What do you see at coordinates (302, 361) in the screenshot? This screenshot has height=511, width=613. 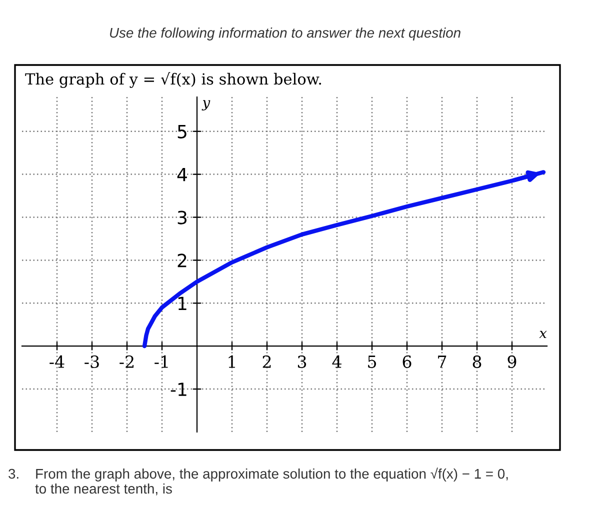 I see `x-tick-label: 3` at bounding box center [302, 361].